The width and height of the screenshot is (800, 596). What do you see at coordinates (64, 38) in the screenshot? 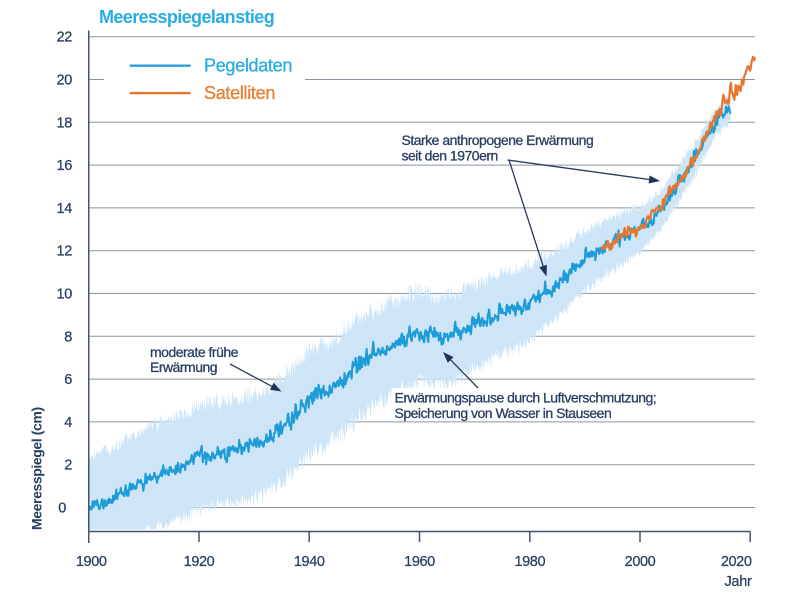
I see `svg-text: 22` at bounding box center [64, 38].